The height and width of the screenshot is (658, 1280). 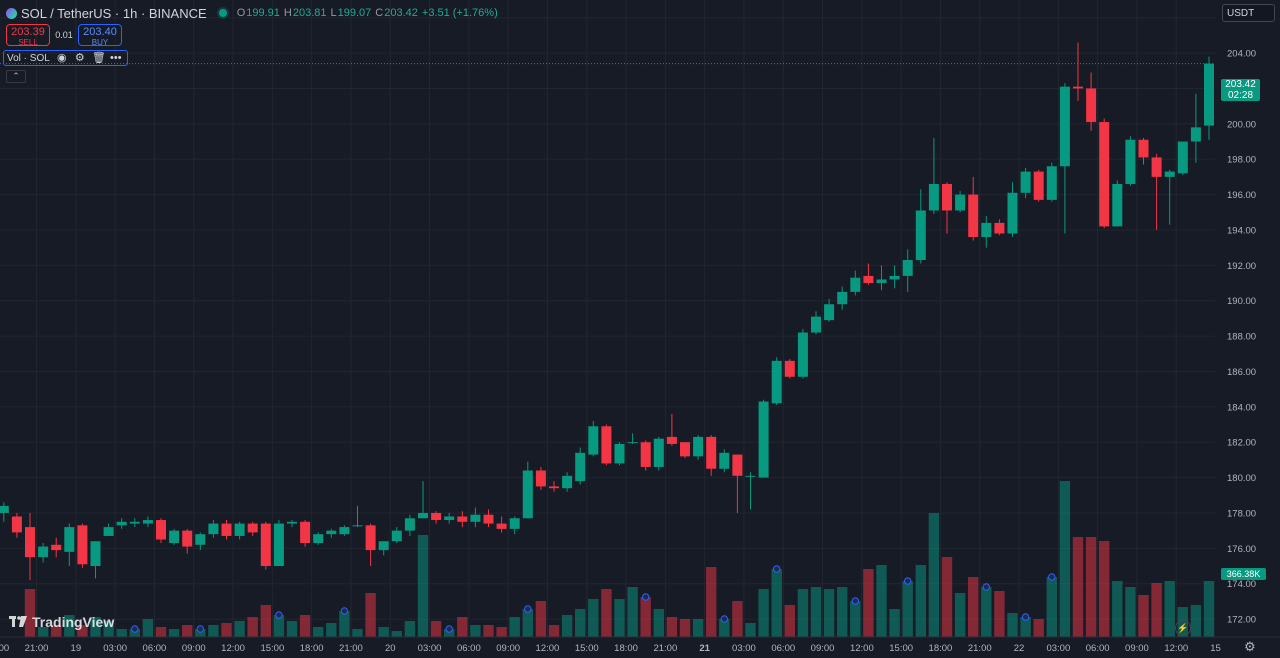 What do you see at coordinates (1183, 628) in the screenshot?
I see `lightning-icon: ⚡` at bounding box center [1183, 628].